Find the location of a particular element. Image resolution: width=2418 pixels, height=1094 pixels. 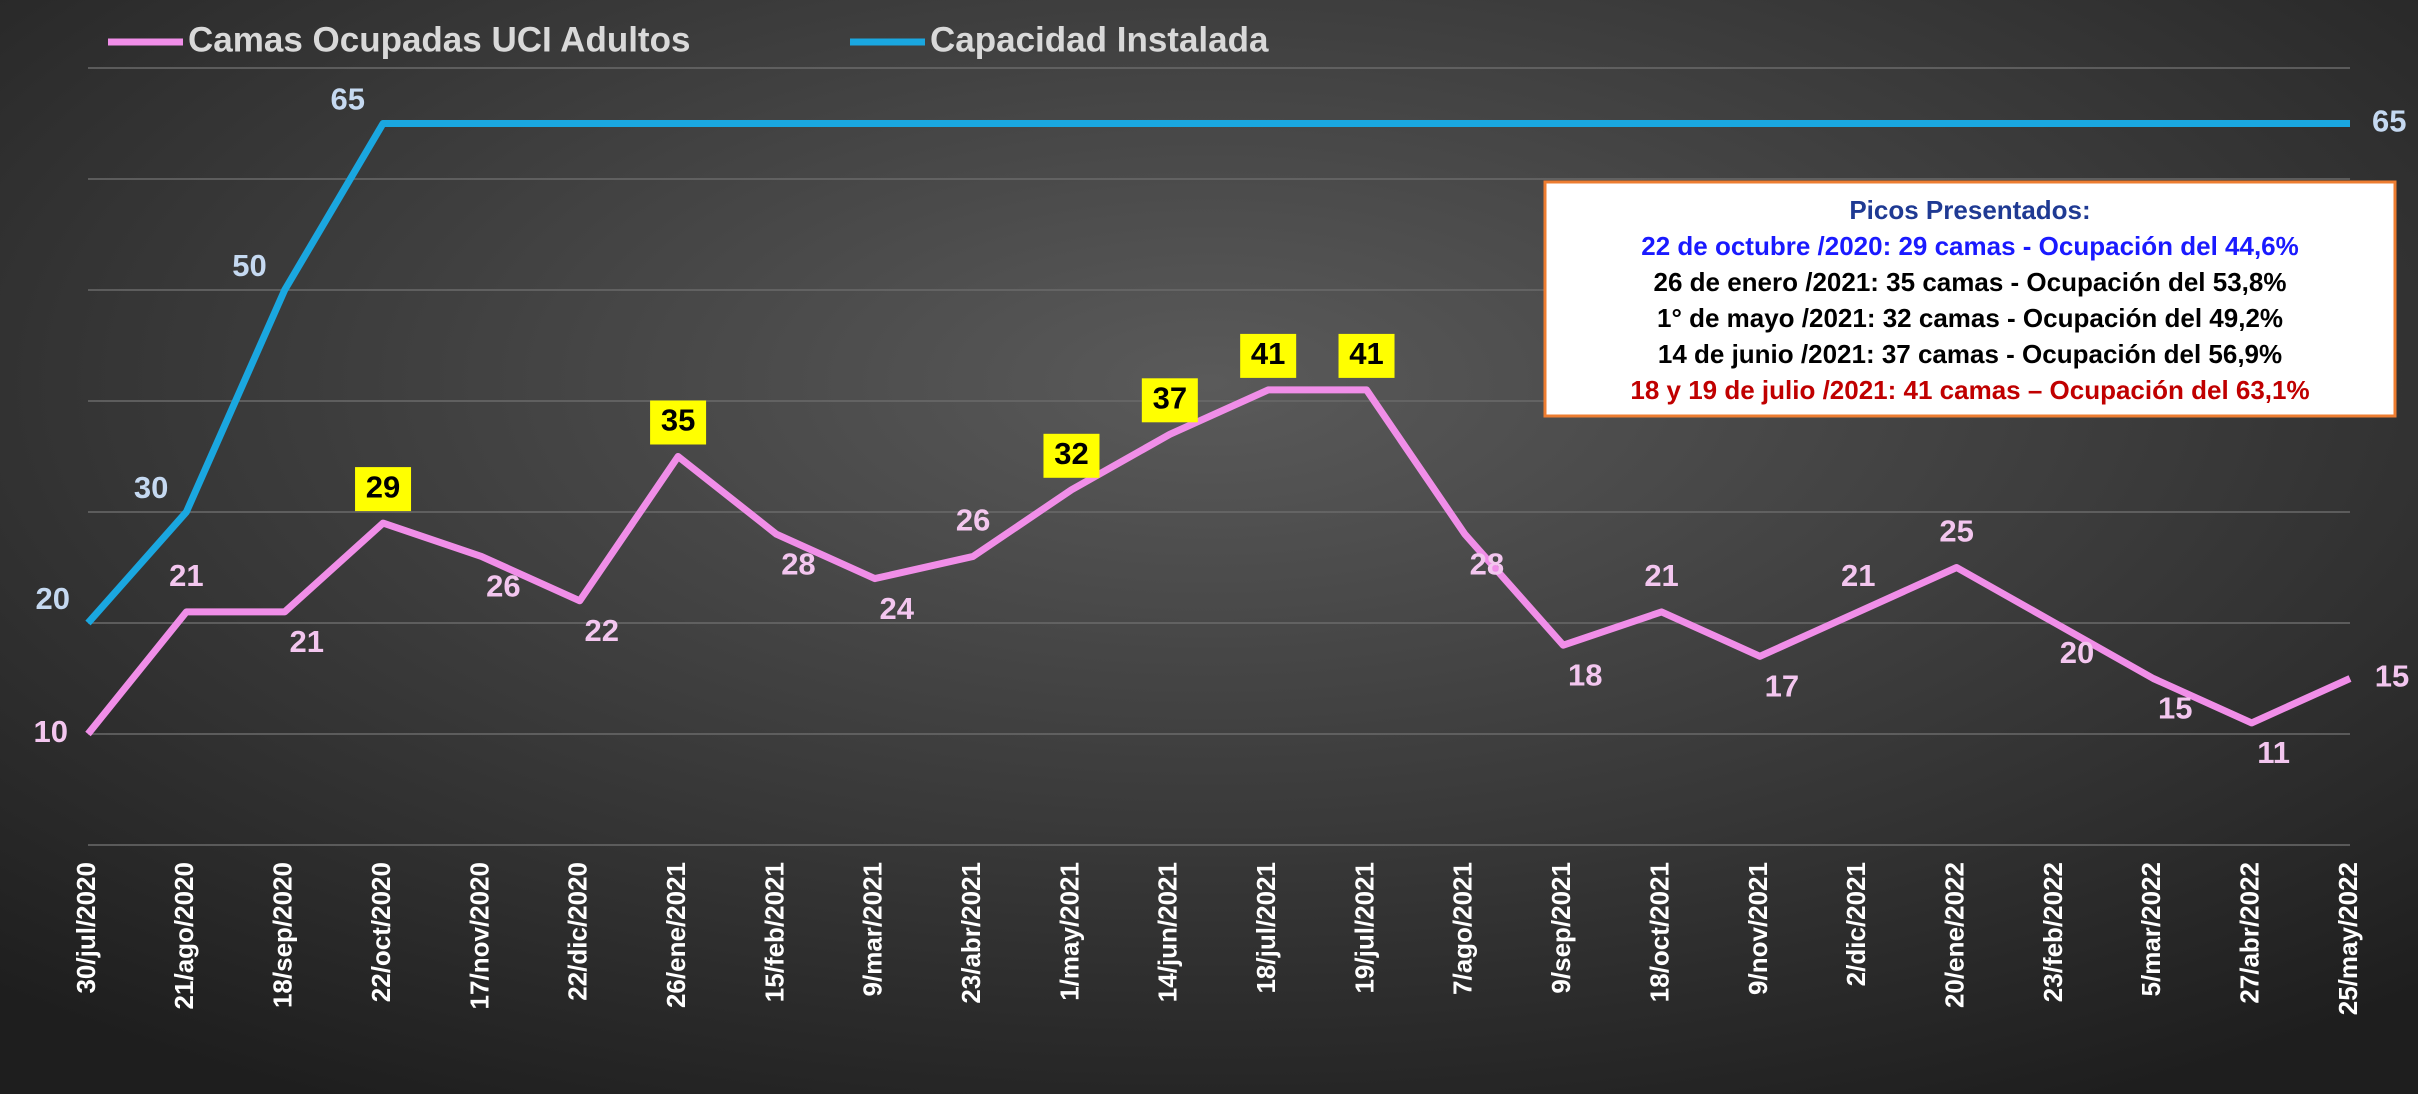

x-tick-label: 30/jul/2020 is located at coordinates (86, 928).